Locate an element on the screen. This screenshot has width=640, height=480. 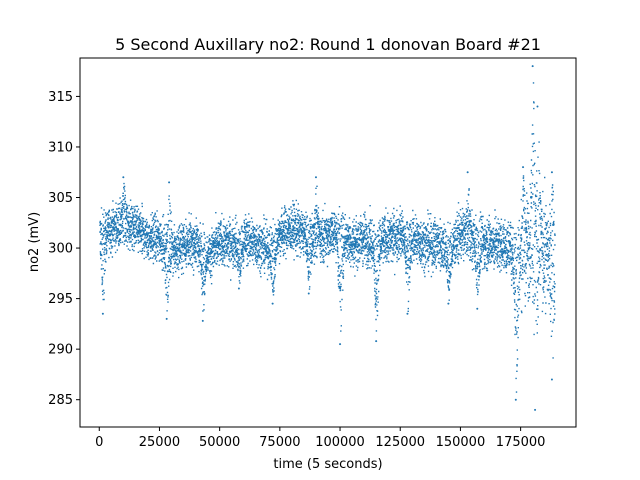
x-tick-label: 150000 is located at coordinates (461, 442).